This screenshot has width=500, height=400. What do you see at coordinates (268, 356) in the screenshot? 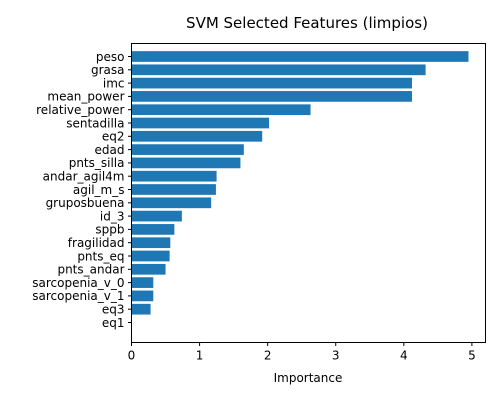
I see `x-tick-label: 2` at bounding box center [268, 356].